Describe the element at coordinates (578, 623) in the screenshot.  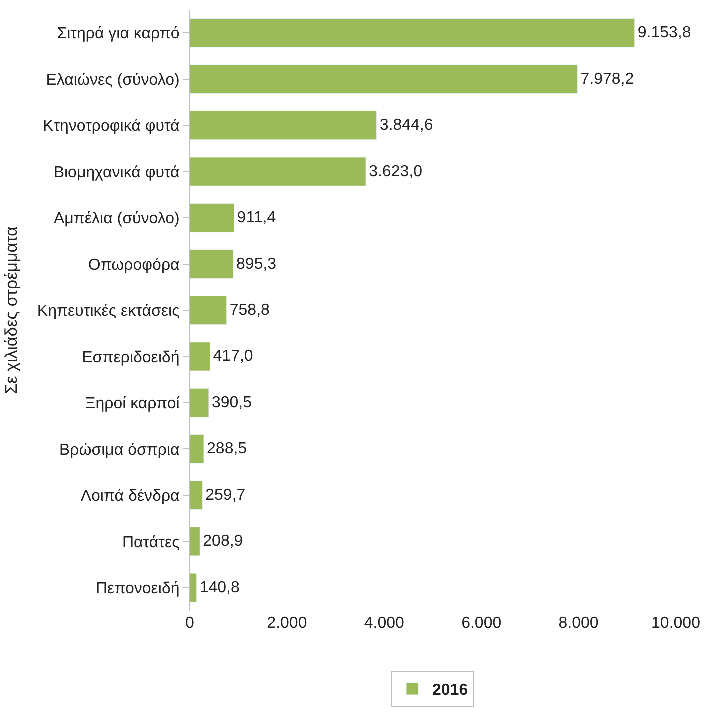
I see `x-tick-label: 8.000` at that location.